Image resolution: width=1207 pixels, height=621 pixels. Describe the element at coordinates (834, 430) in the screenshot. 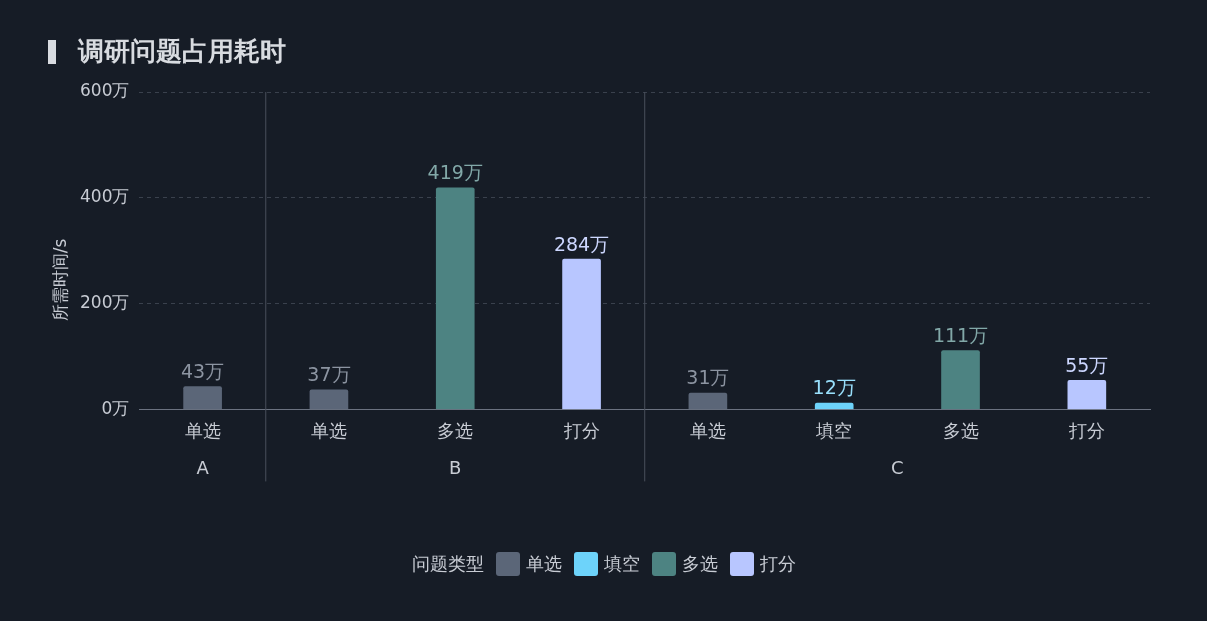

I see `x-tick-label: 填空` at that location.